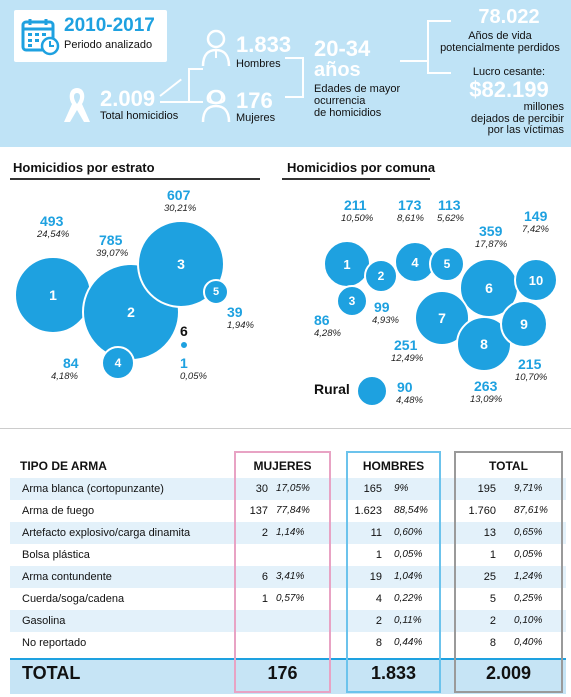 The height and width of the screenshot is (697, 571). Describe the element at coordinates (531, 377) in the screenshot. I see `comuna-pct: 10,70%` at that location.